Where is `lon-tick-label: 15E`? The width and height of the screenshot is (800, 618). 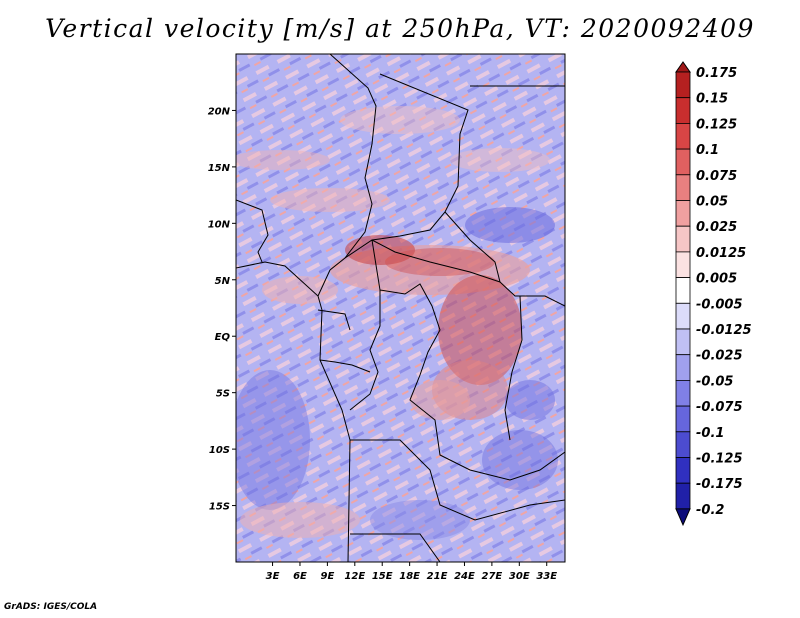 lon-tick-label: 15E is located at coordinates (382, 576).